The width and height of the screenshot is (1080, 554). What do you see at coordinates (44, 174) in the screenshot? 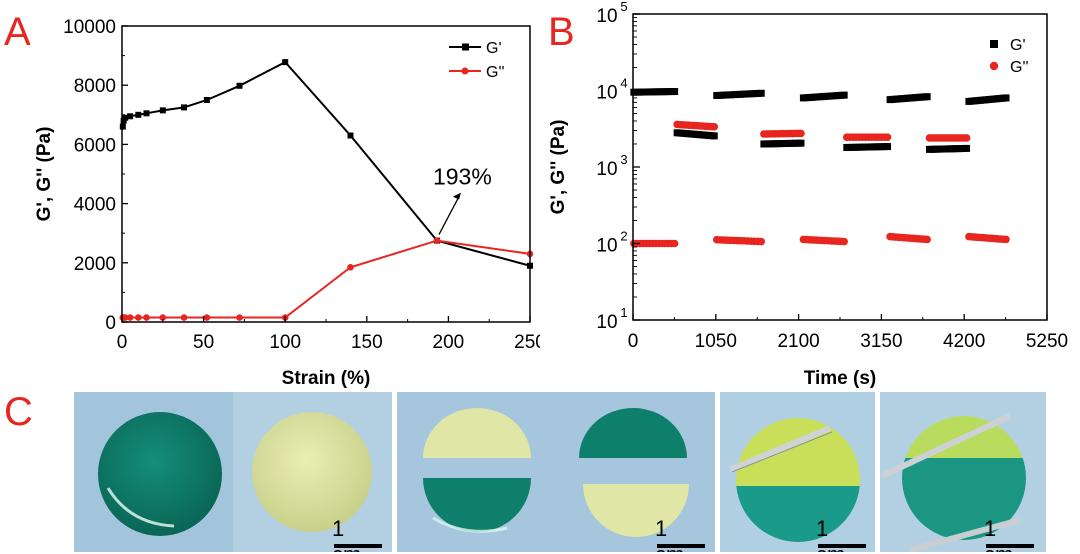
I see `y-axis-label-a: G', G'' (Pa)` at bounding box center [44, 174].